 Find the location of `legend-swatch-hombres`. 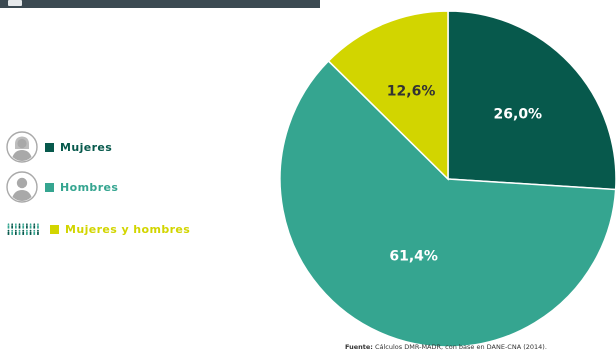

legend-swatch-hombres is located at coordinates (49, 187).